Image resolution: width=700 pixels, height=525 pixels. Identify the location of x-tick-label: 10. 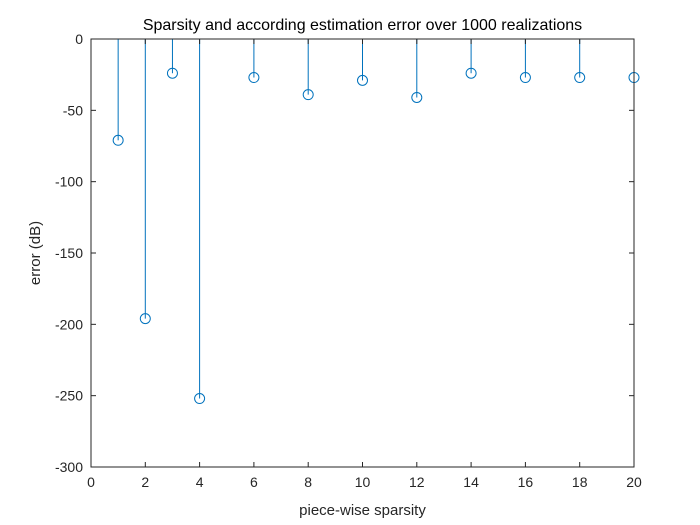
(363, 482).